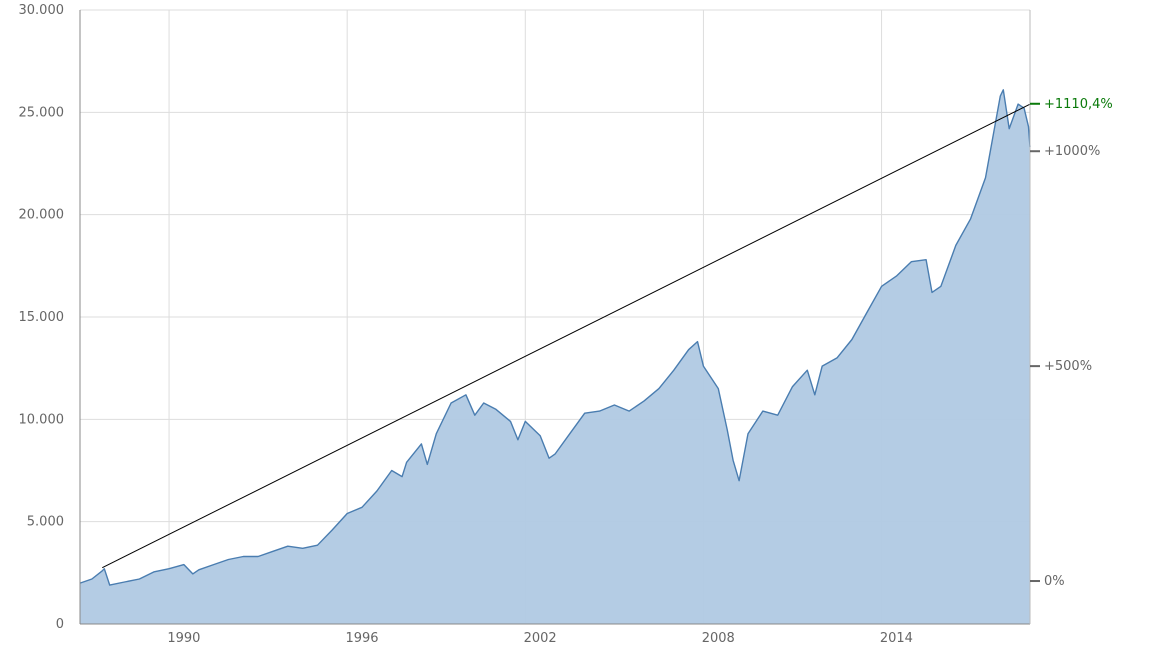 This screenshot has width=1152, height=648. I want to click on y-axis-ticks: 0 5.000 10.000 15.000 20.000 25.000 30.000, so click(42, 317).